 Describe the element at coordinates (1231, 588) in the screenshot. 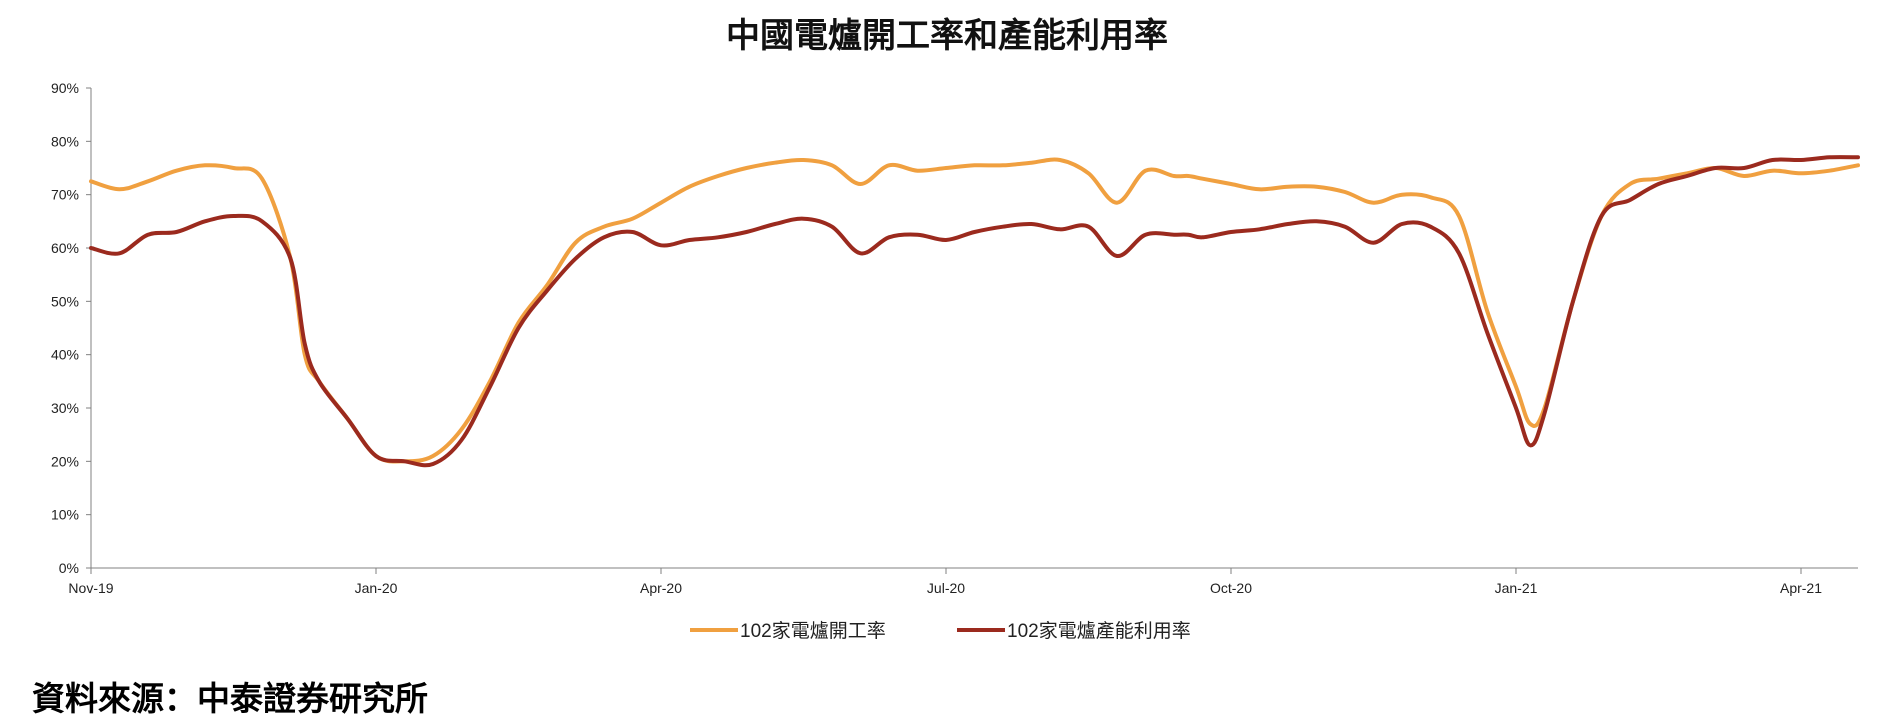

I see `x-tick-label: Oct-20` at that location.